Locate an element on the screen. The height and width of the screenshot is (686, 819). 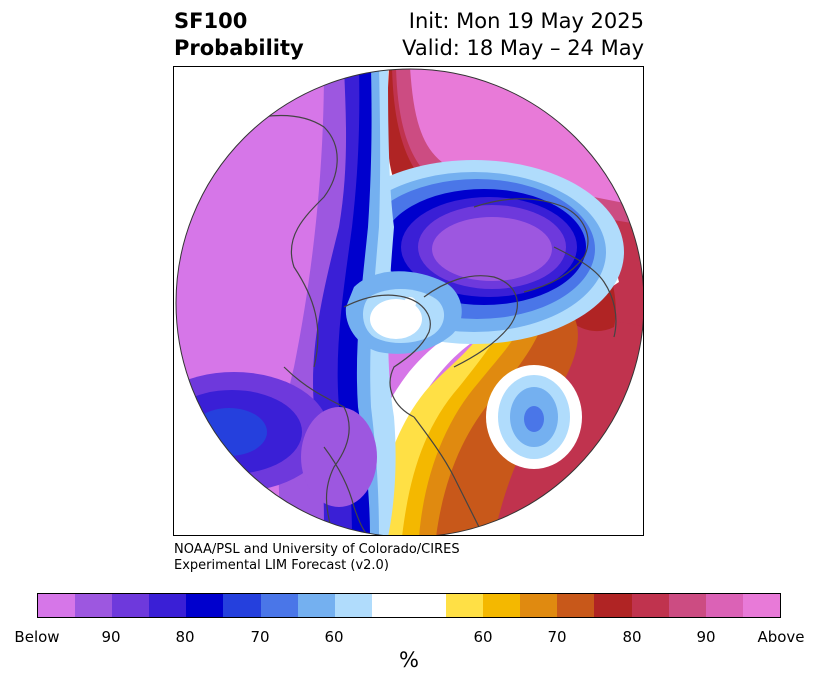
init-date: Init: Mon 19 May 2025 is located at coordinates (526, 21).